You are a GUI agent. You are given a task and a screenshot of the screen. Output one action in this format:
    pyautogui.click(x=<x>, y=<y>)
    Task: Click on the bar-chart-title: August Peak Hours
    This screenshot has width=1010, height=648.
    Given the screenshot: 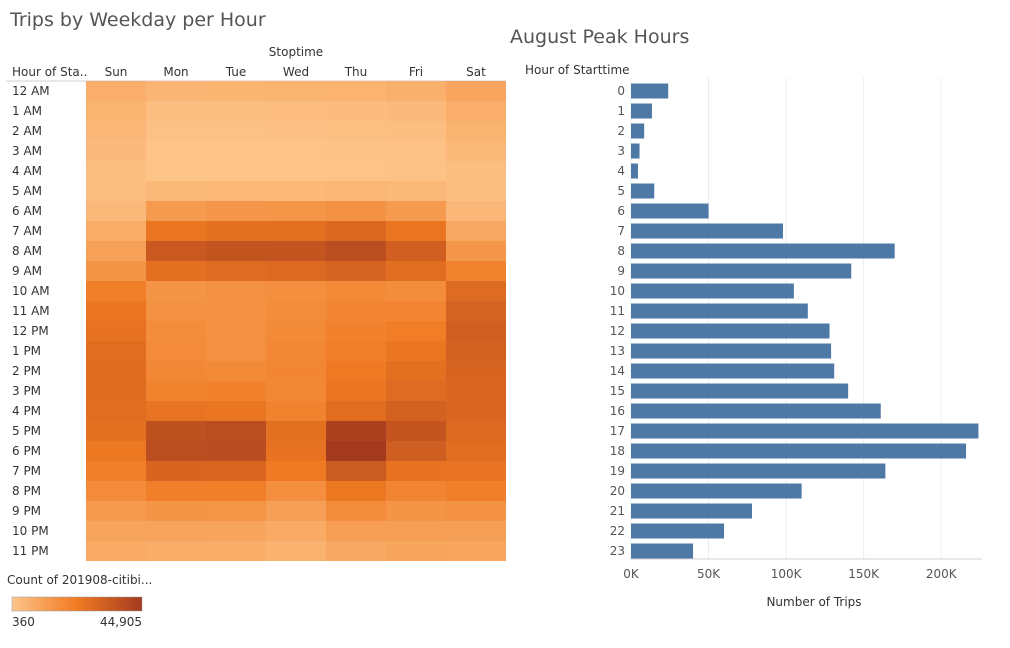 What is the action you would take?
    pyautogui.click(x=599, y=37)
    